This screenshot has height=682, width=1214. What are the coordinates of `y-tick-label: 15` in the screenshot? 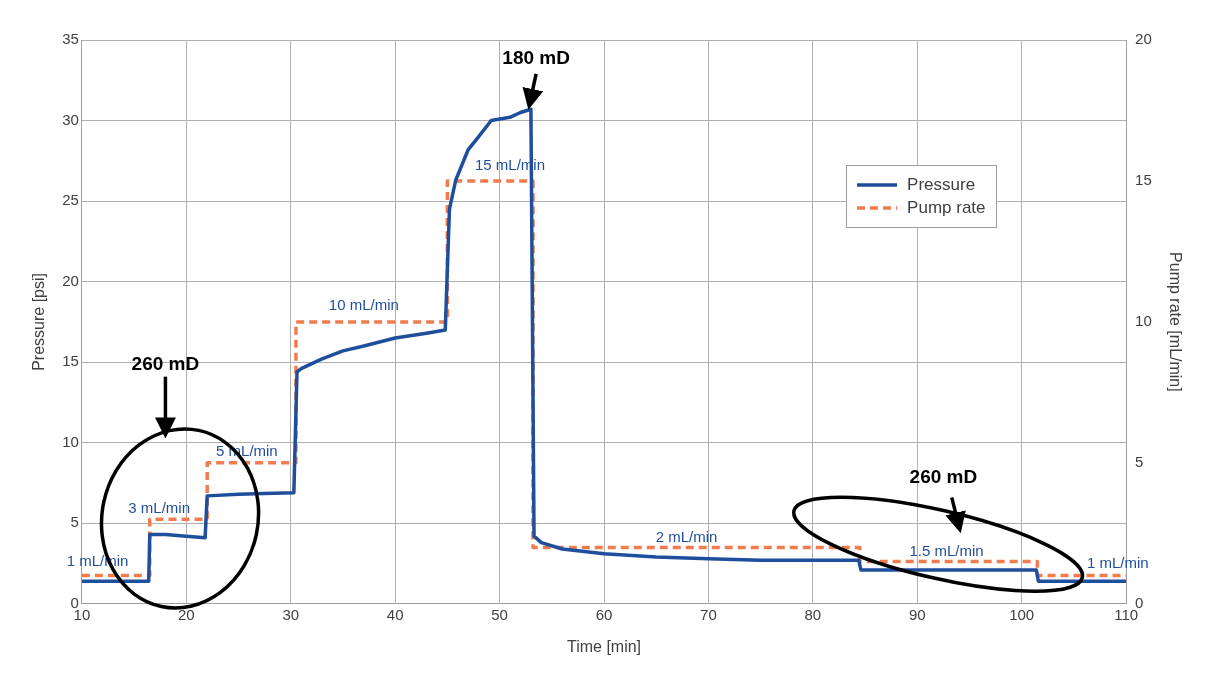 It's located at (70, 361).